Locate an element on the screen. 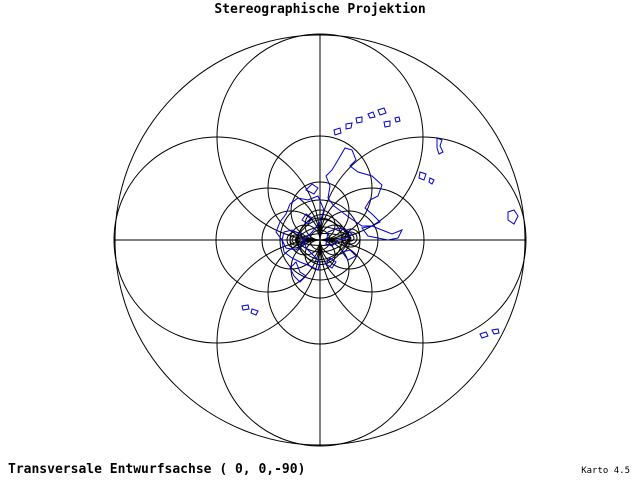 The image size is (640, 480). software-version-label: Karto 4.5 is located at coordinates (605, 471).